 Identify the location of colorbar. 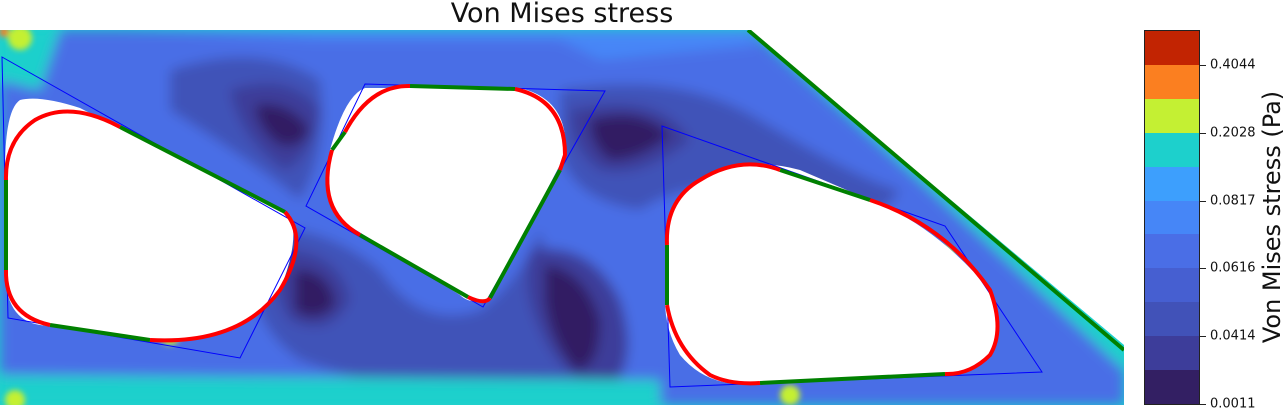
(1172, 217).